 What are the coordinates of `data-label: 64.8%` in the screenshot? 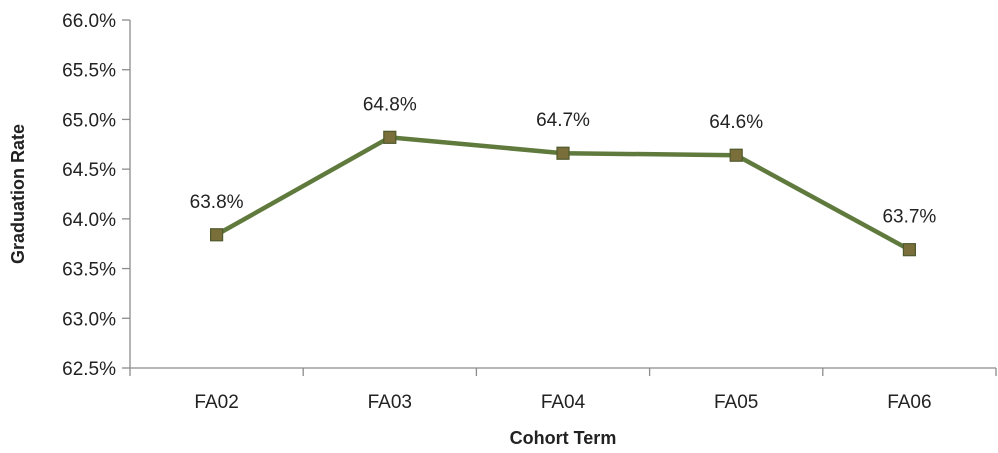 It's located at (390, 104).